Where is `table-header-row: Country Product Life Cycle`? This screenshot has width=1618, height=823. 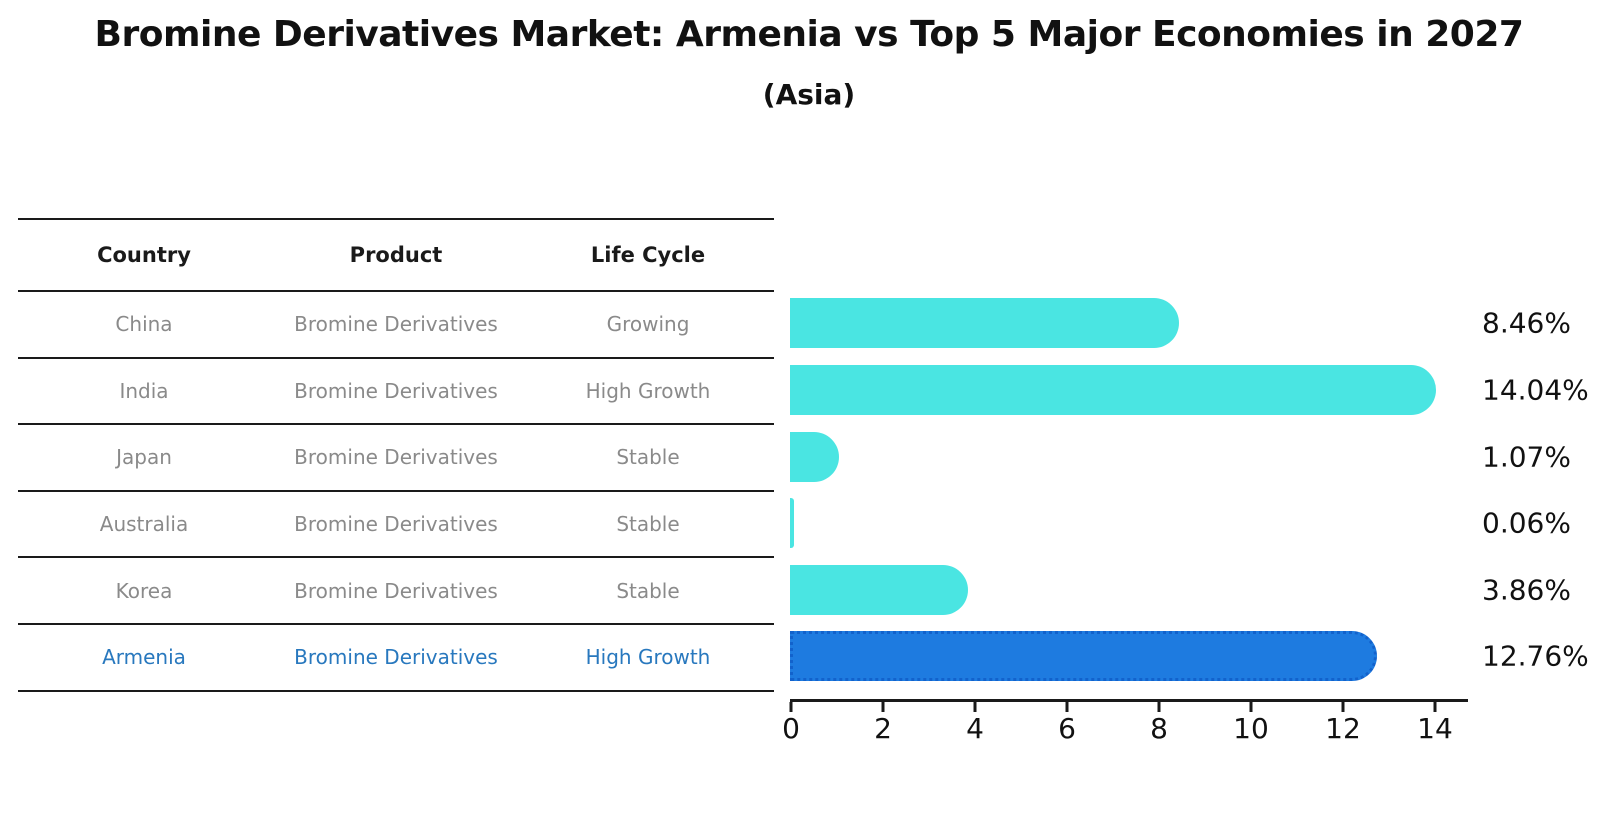 table-header-row: Country Product Life Cycle is located at coordinates (396, 256).